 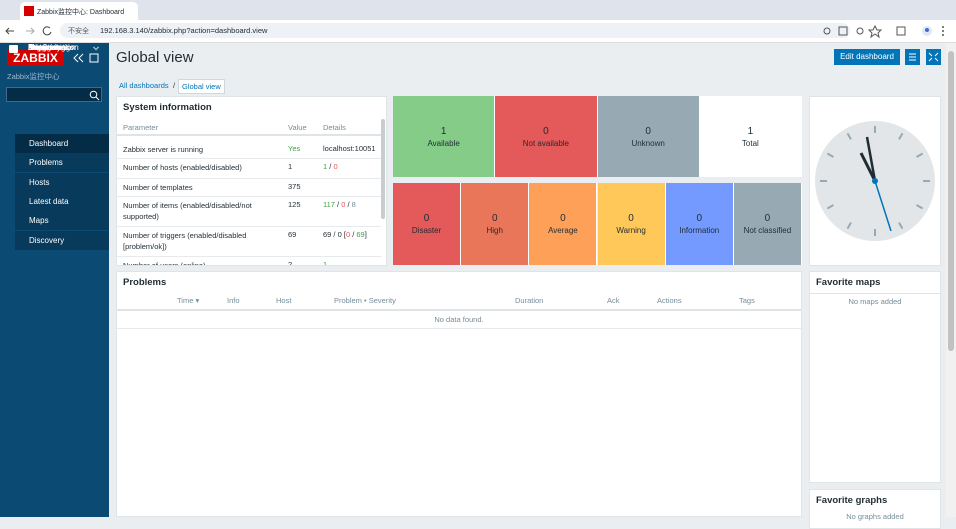 What do you see at coordinates (78, 31) in the screenshot?
I see `security-label: 不安全` at bounding box center [78, 31].